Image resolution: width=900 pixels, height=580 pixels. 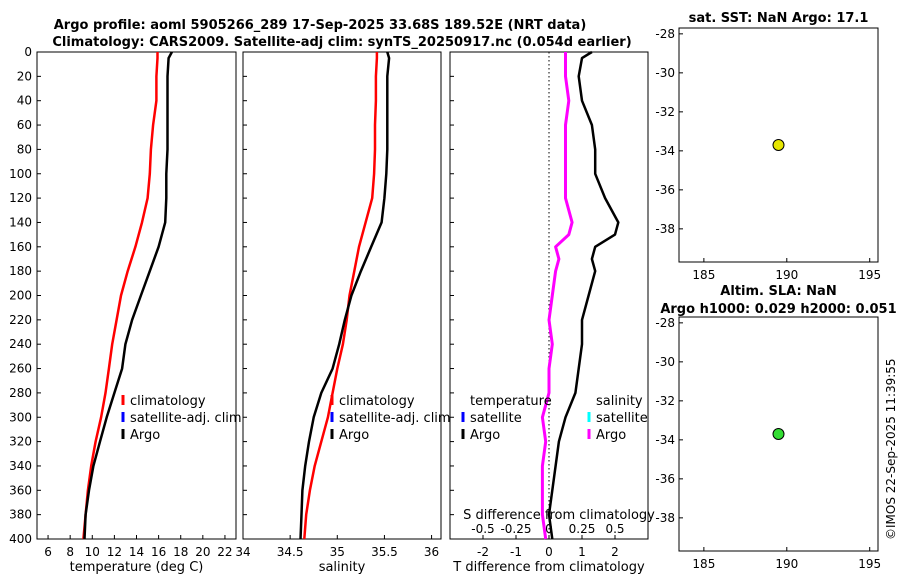 I want to click on difference-legend-s-argo-label: Argo, so click(x=611, y=435).